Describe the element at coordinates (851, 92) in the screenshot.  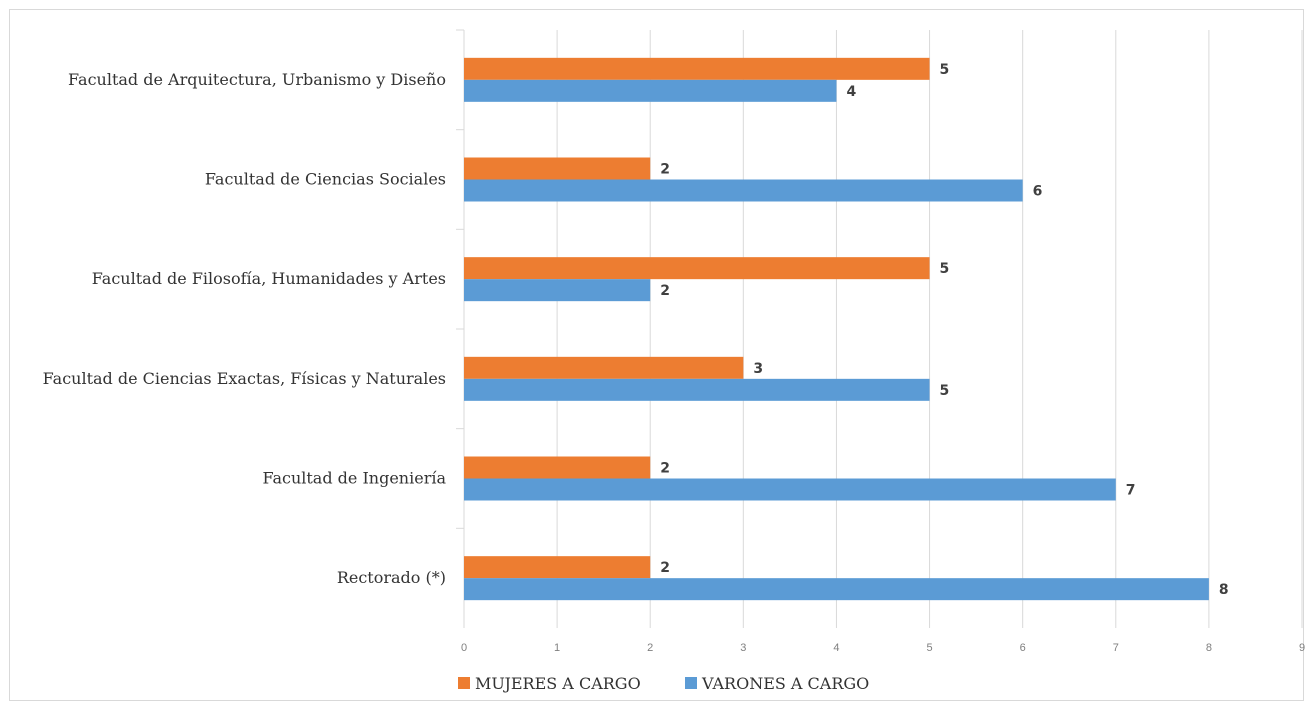
I see `data-label-varones: 4` at that location.